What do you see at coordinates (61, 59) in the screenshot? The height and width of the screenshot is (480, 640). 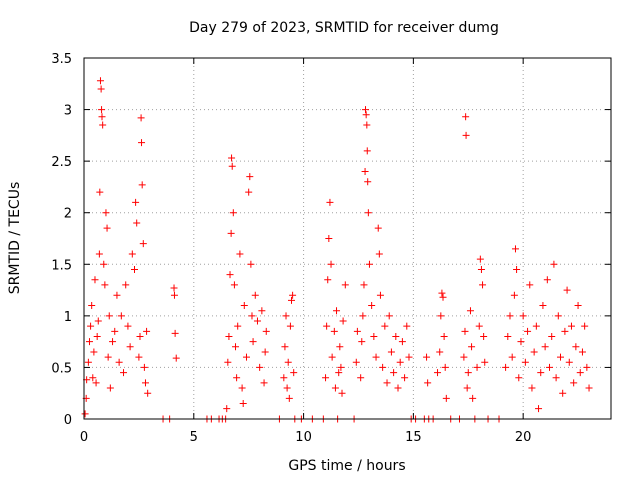 I see `y-tick-label: 3.5` at bounding box center [61, 59].